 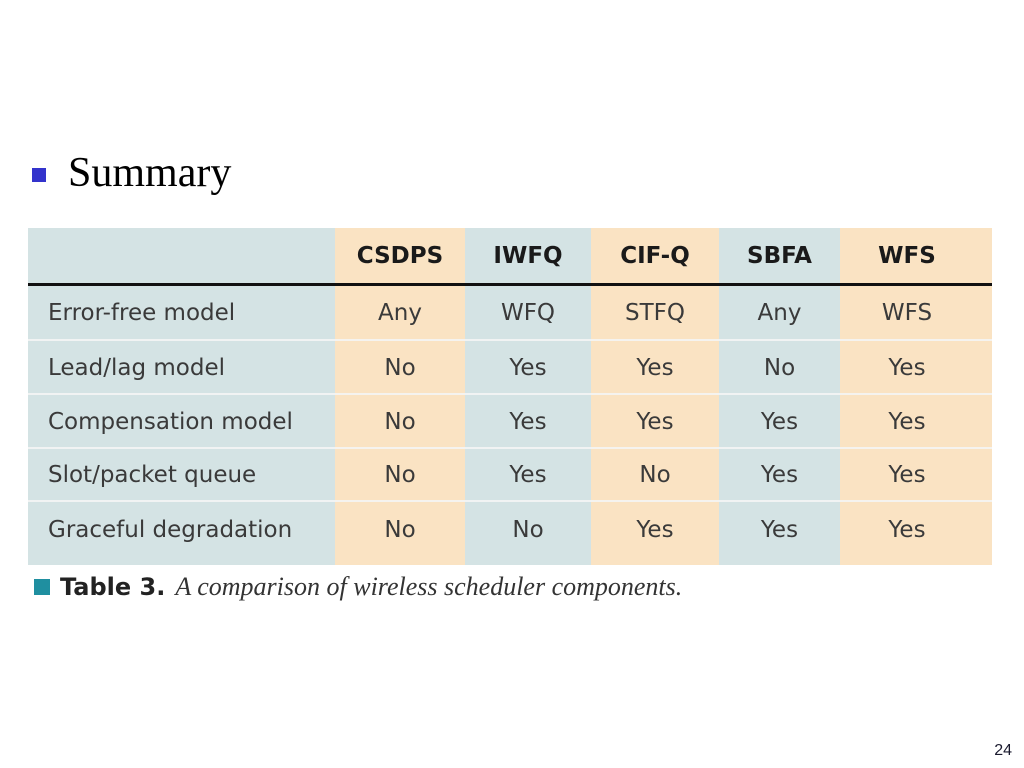 I want to click on row-label-lead-lag-model: Lead/lag model, so click(x=137, y=367).